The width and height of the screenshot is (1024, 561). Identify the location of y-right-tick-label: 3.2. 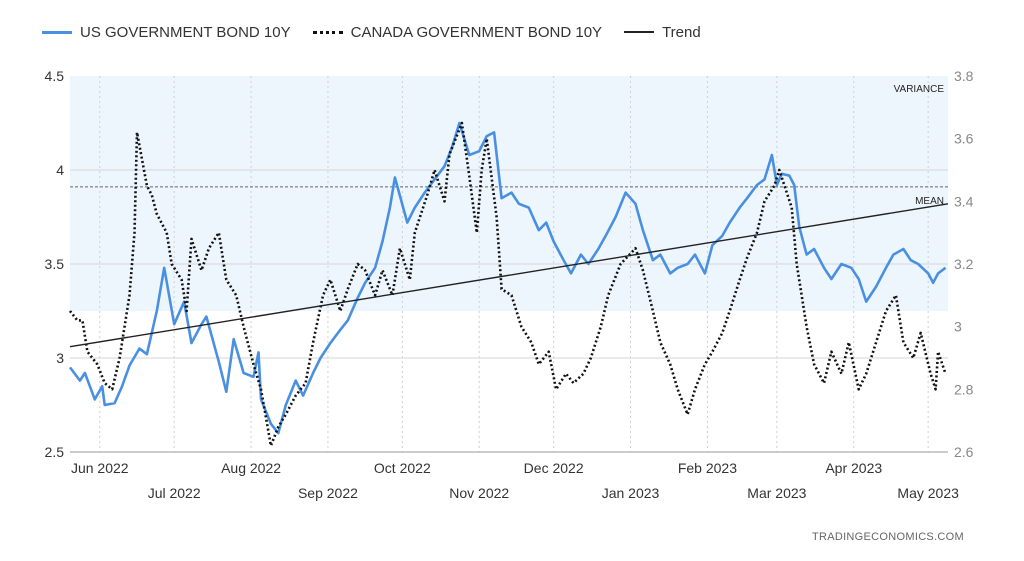
(964, 264).